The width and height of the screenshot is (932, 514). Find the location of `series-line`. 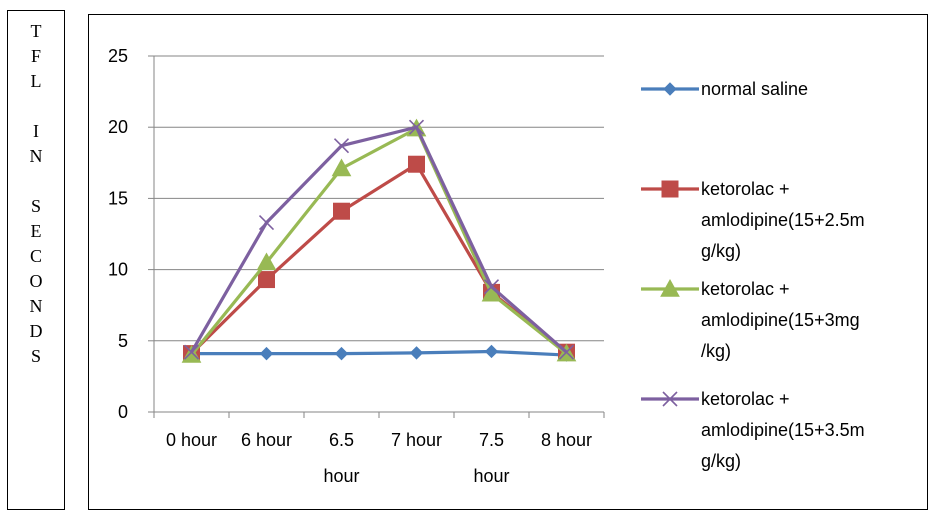

series-line is located at coordinates (379, 353).